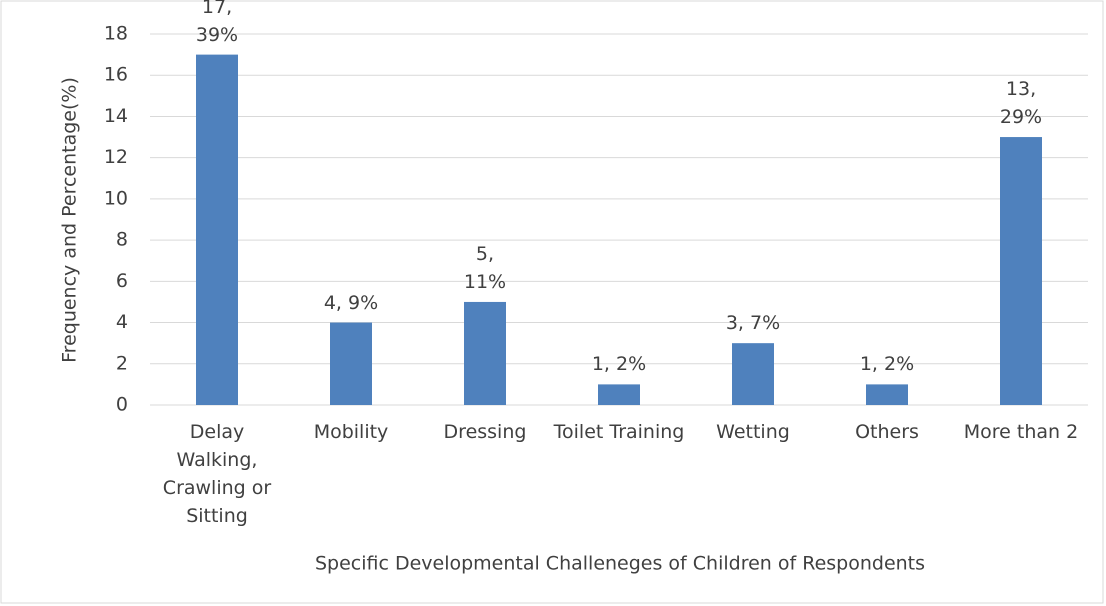  I want to click on data-label-box: 5, 11%, so click(485, 267).